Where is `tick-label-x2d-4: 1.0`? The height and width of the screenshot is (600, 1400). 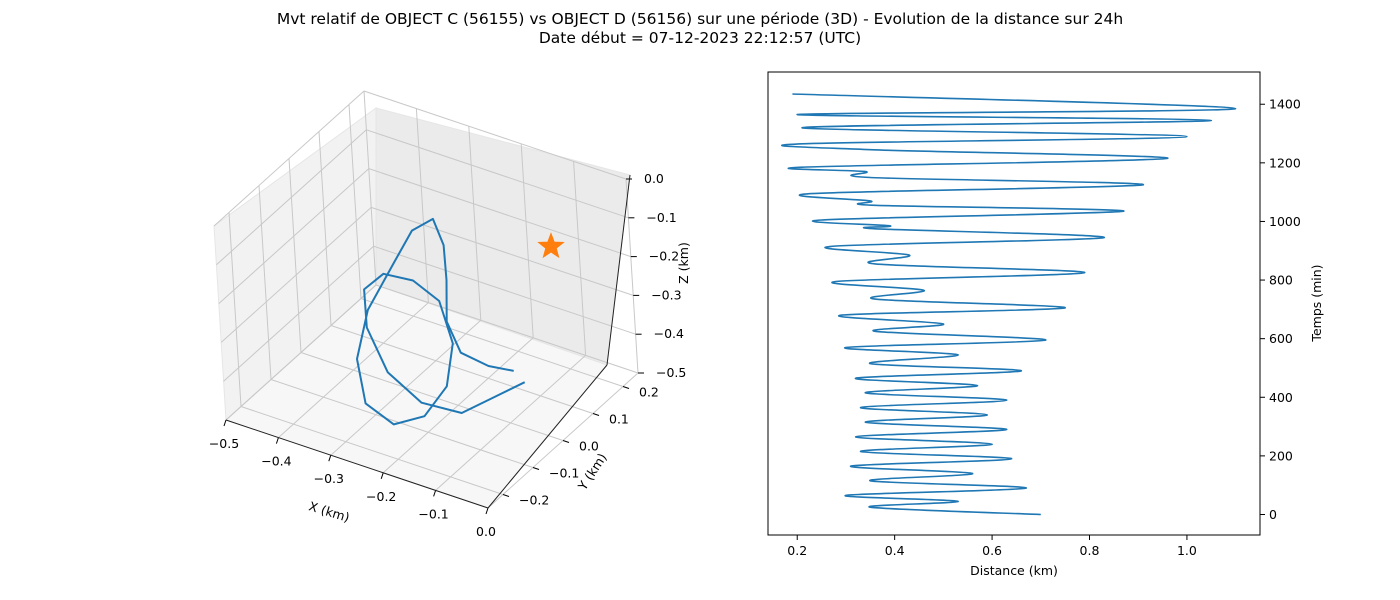 tick-label-x2d-4: 1.0 is located at coordinates (1187, 550).